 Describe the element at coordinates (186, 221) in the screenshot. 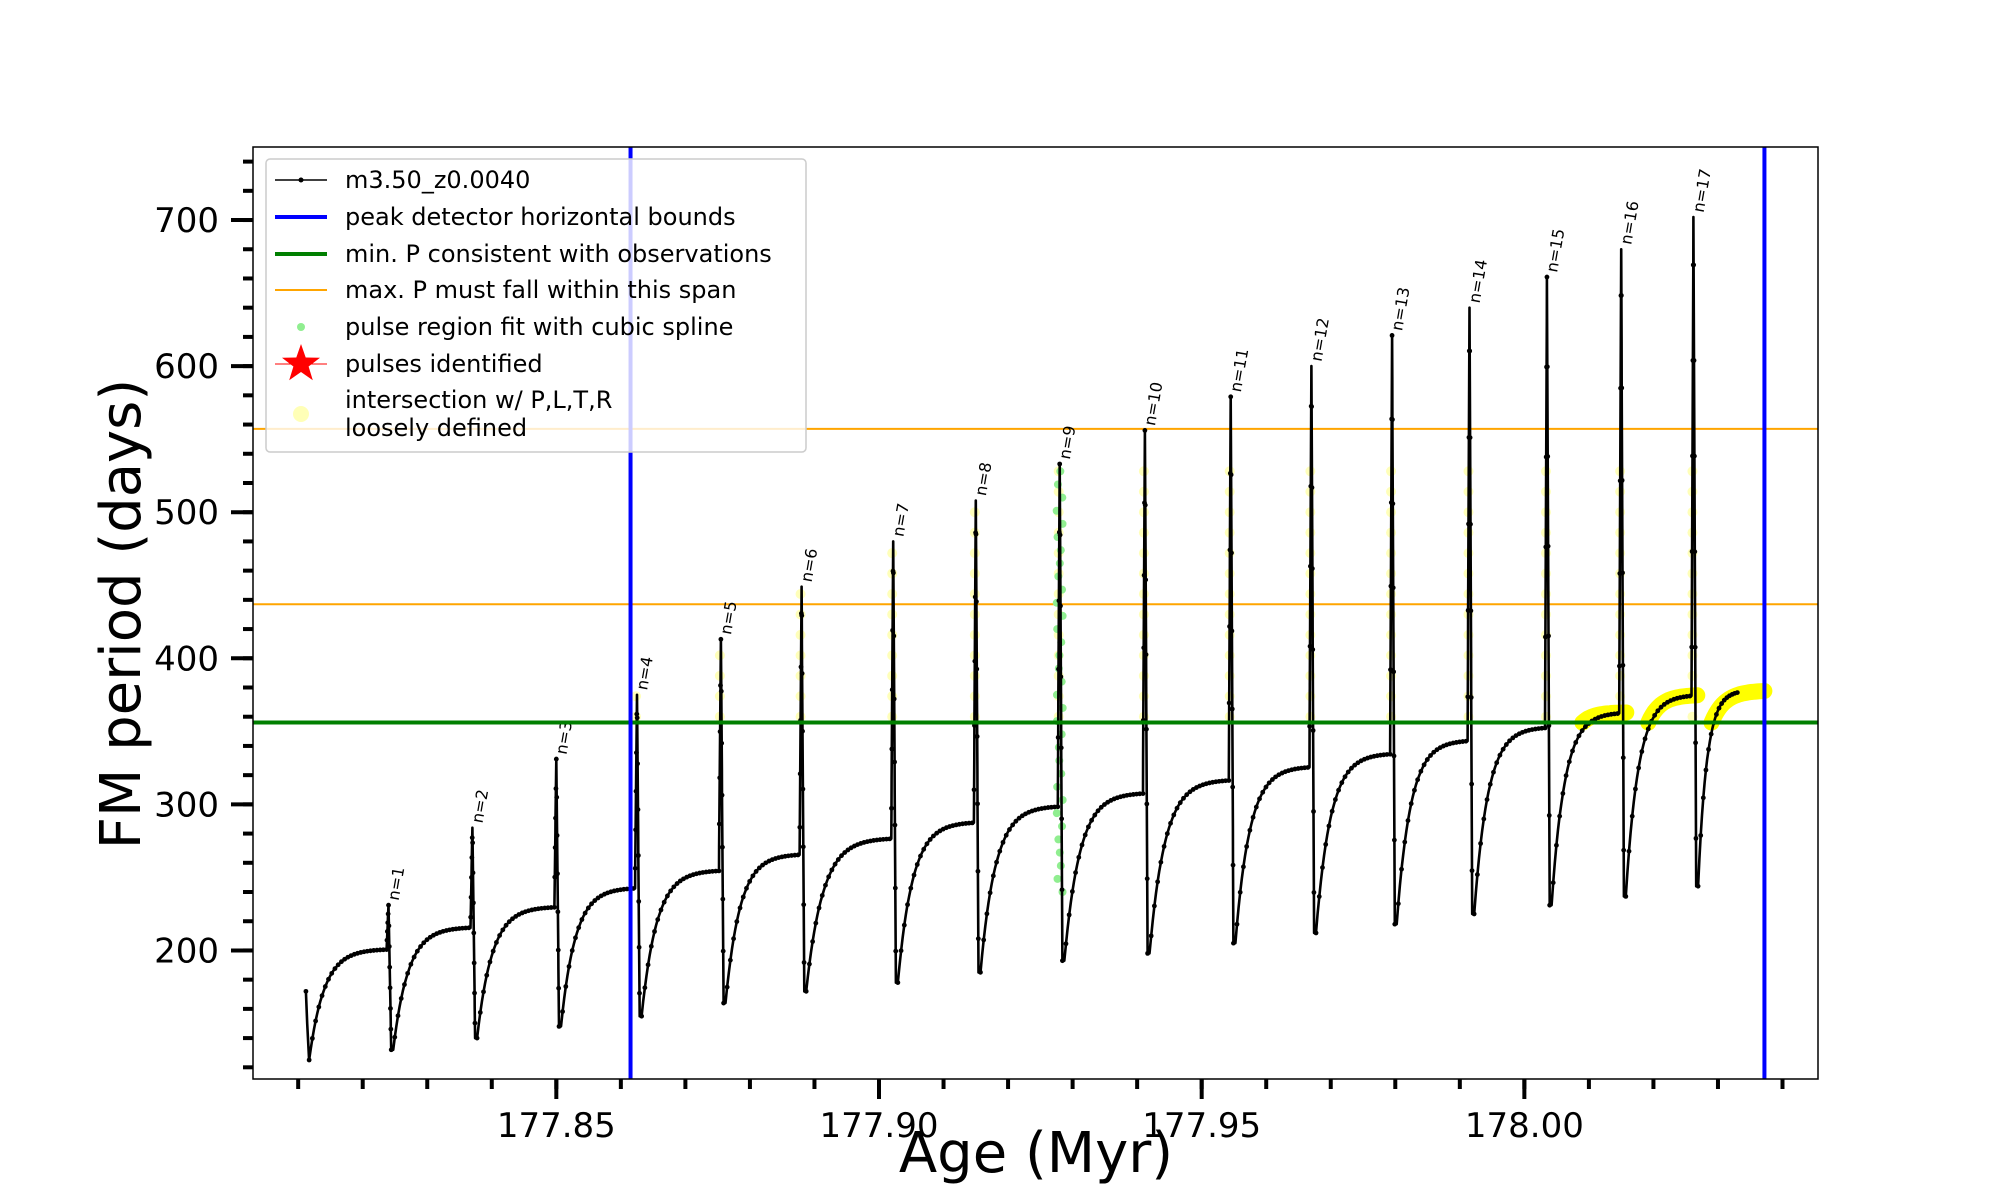

I see `y-tick-label: 700` at that location.